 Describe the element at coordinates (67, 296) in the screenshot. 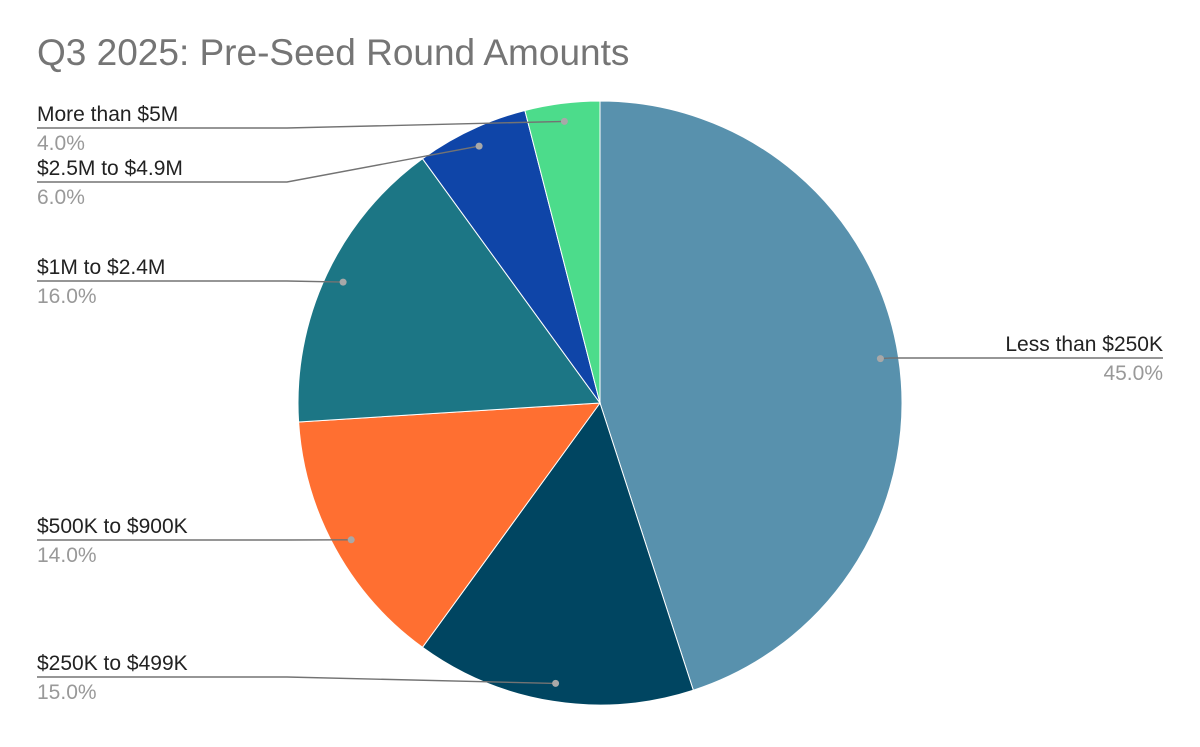

I see `slice-value-1m-to-2-4m: 16.0%` at that location.